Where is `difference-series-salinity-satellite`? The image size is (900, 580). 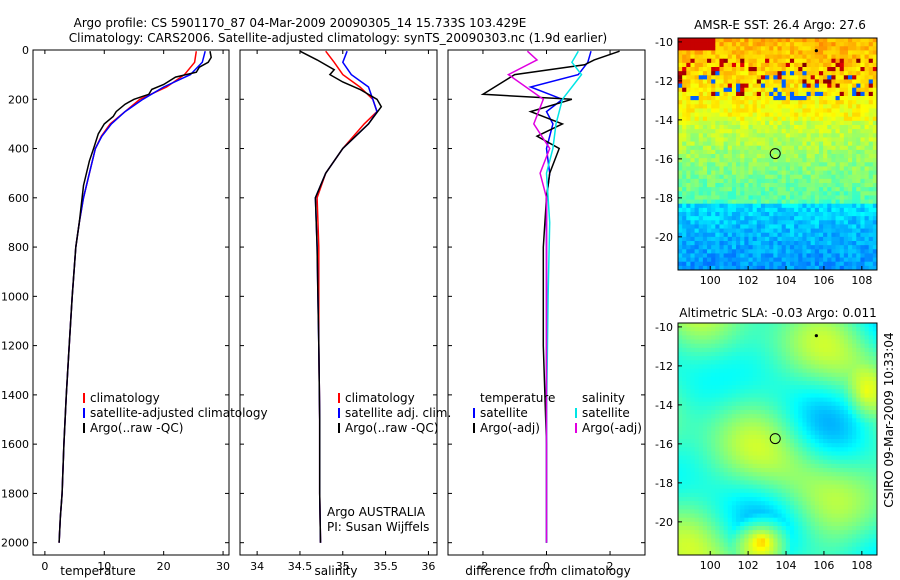 difference-series-salinity-satellite is located at coordinates (564, 296).